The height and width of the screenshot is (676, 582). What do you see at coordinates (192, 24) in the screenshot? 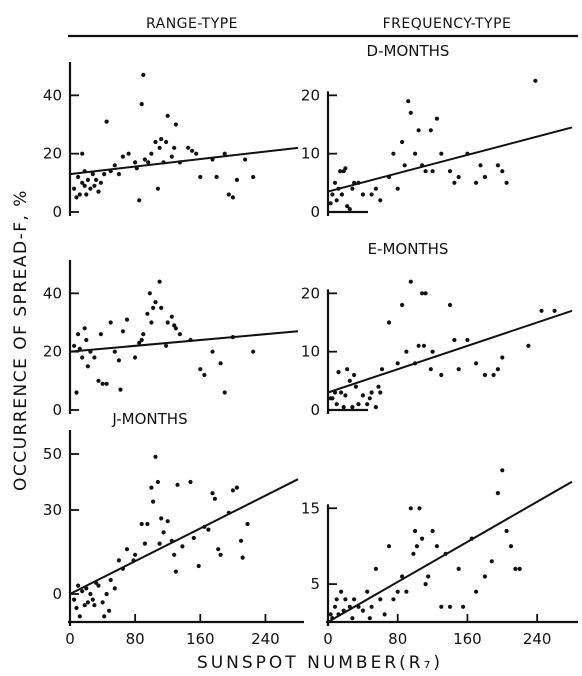
I see `column-title-range-type: RANGE-TYPE` at bounding box center [192, 24].